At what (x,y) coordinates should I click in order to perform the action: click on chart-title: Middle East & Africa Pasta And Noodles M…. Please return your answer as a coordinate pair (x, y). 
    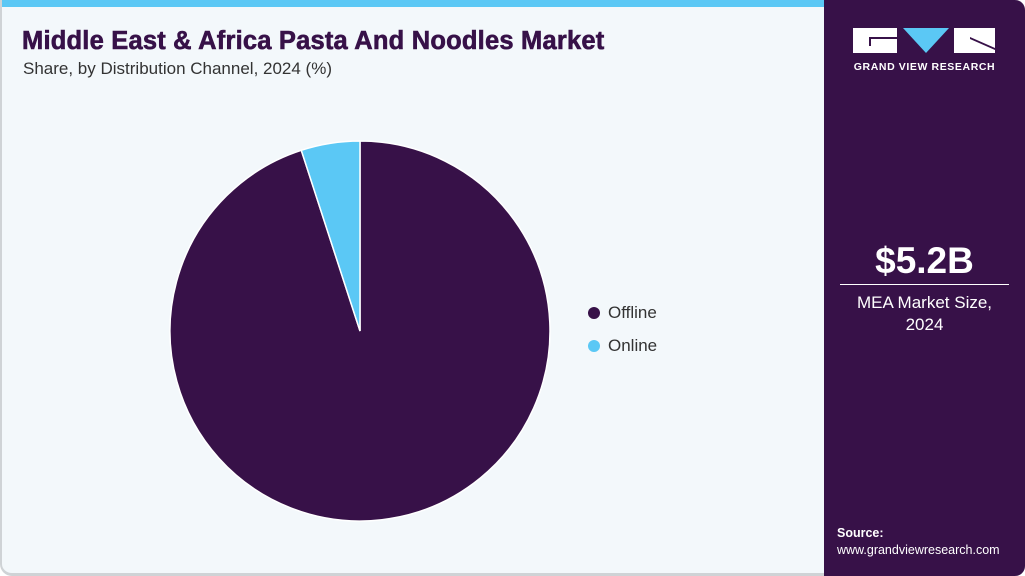
    Looking at the image, I should click on (313, 41).